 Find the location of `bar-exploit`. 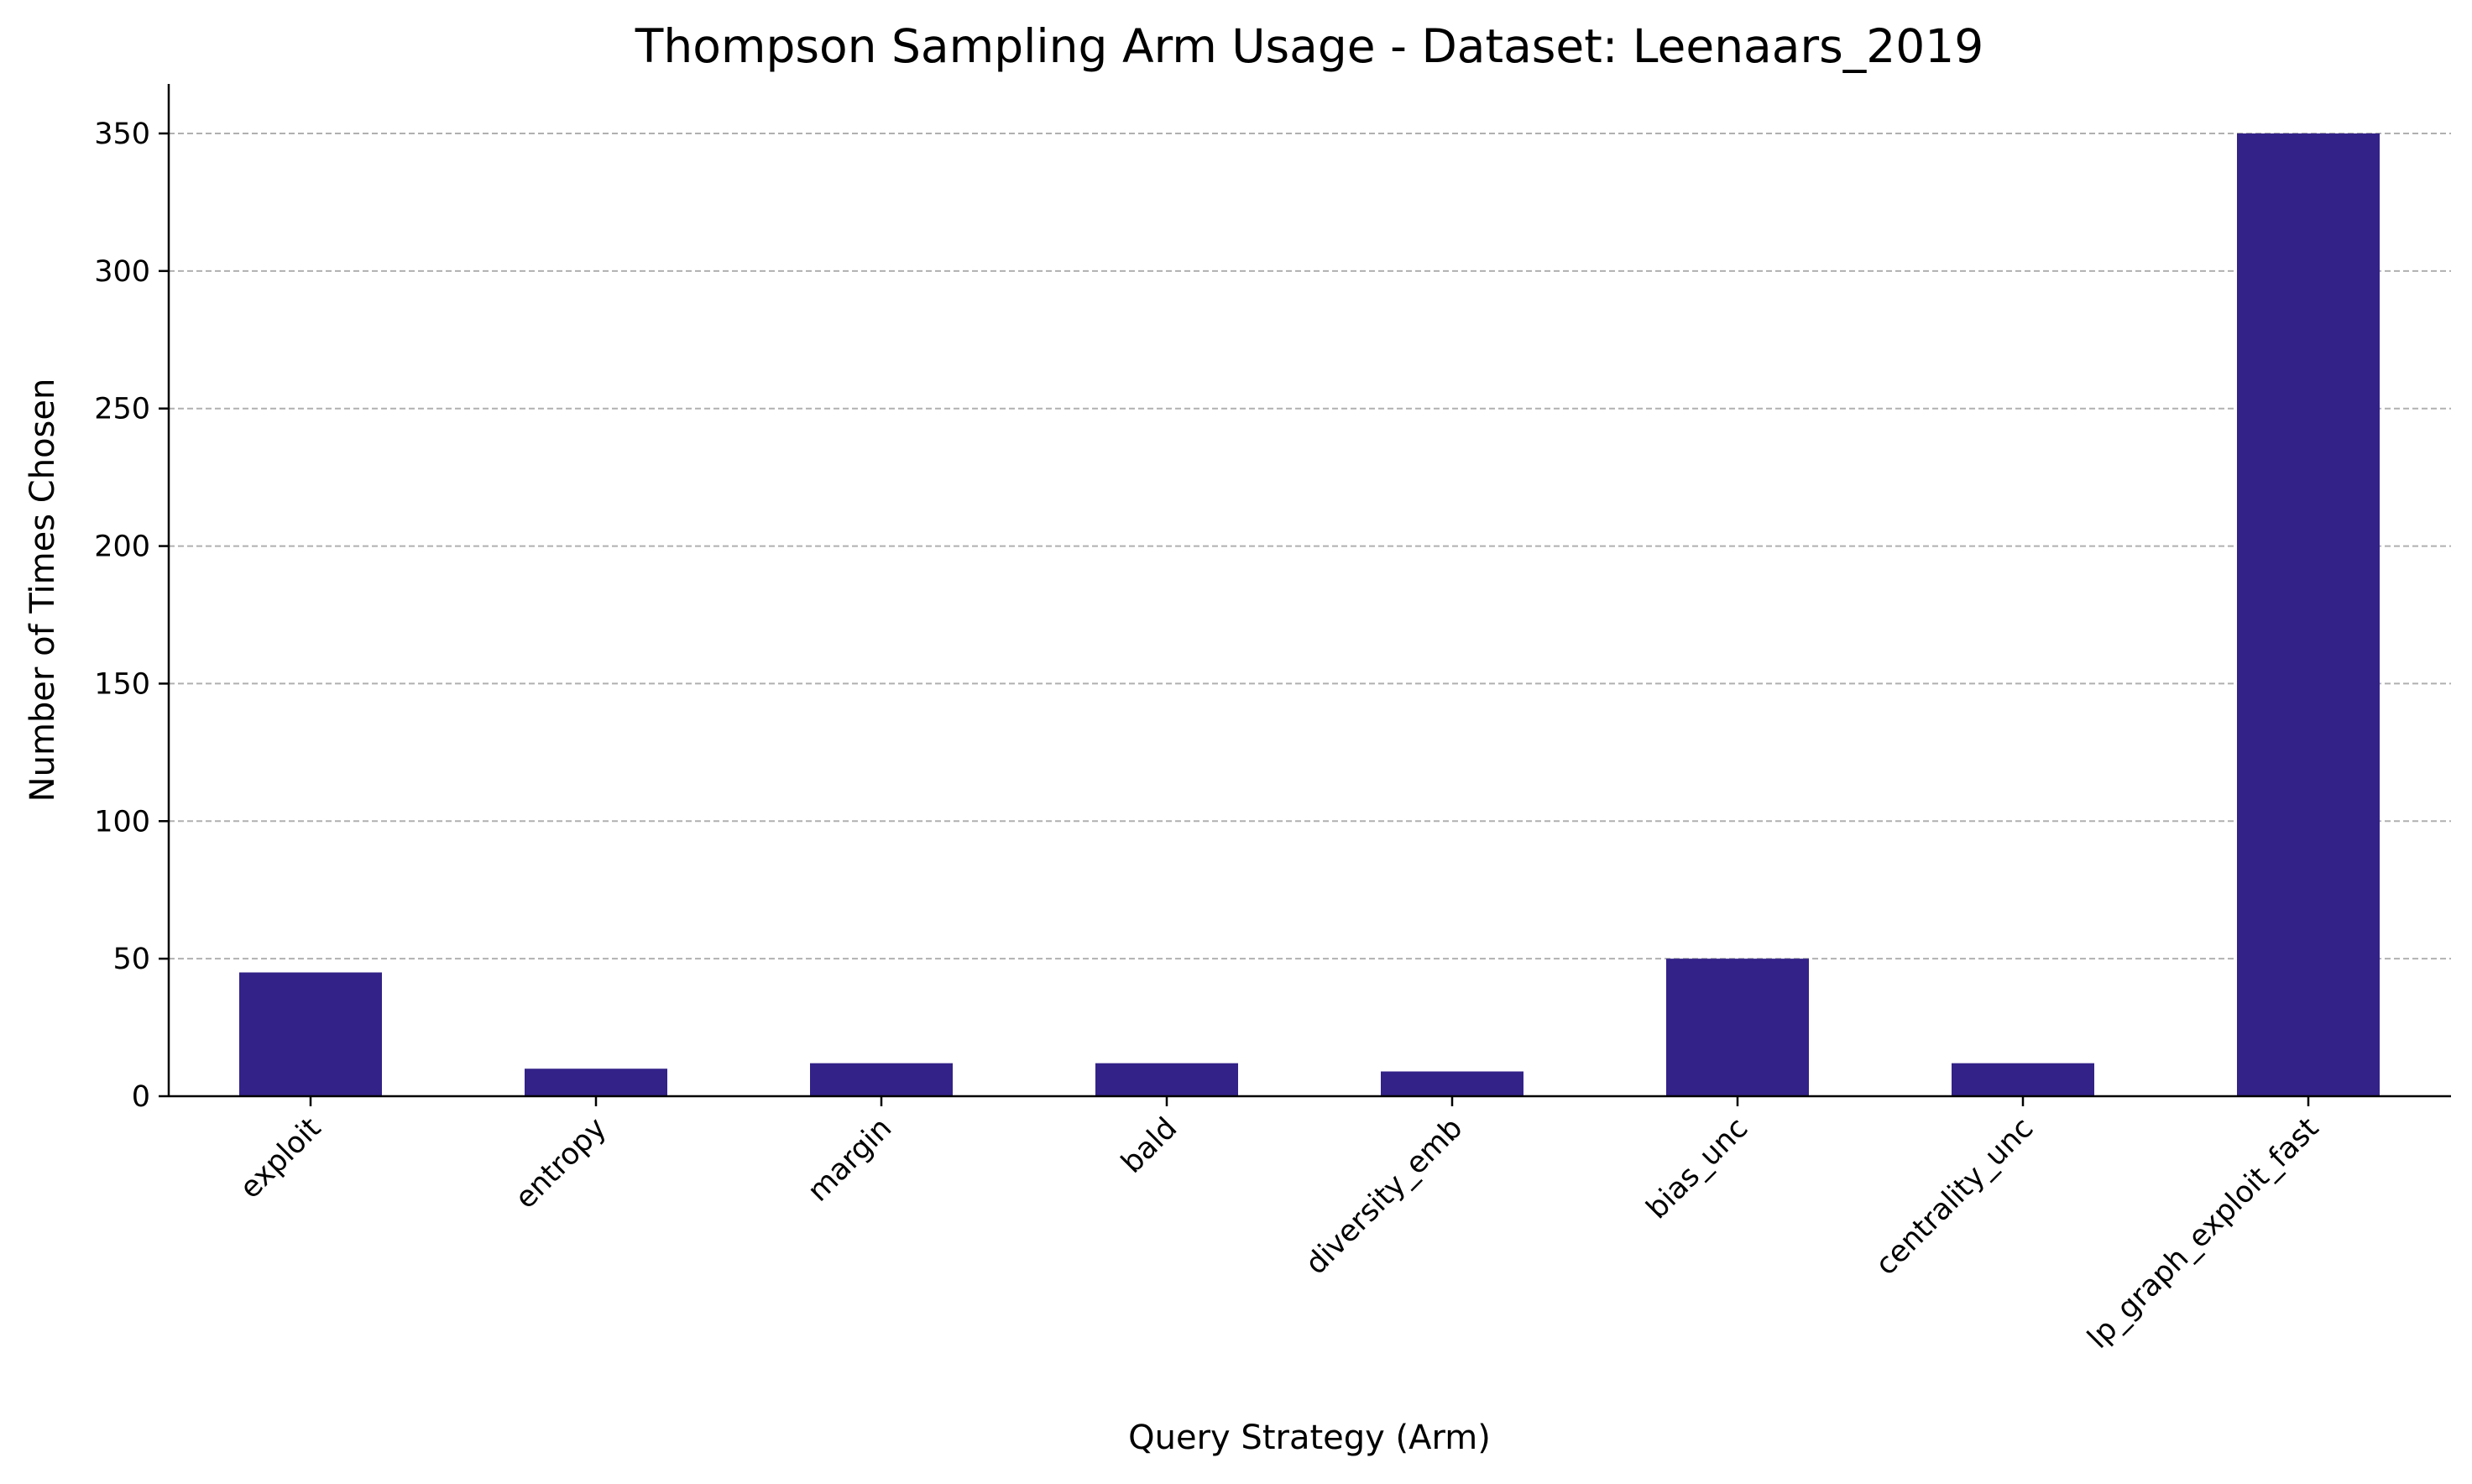

bar-exploit is located at coordinates (310, 1034).